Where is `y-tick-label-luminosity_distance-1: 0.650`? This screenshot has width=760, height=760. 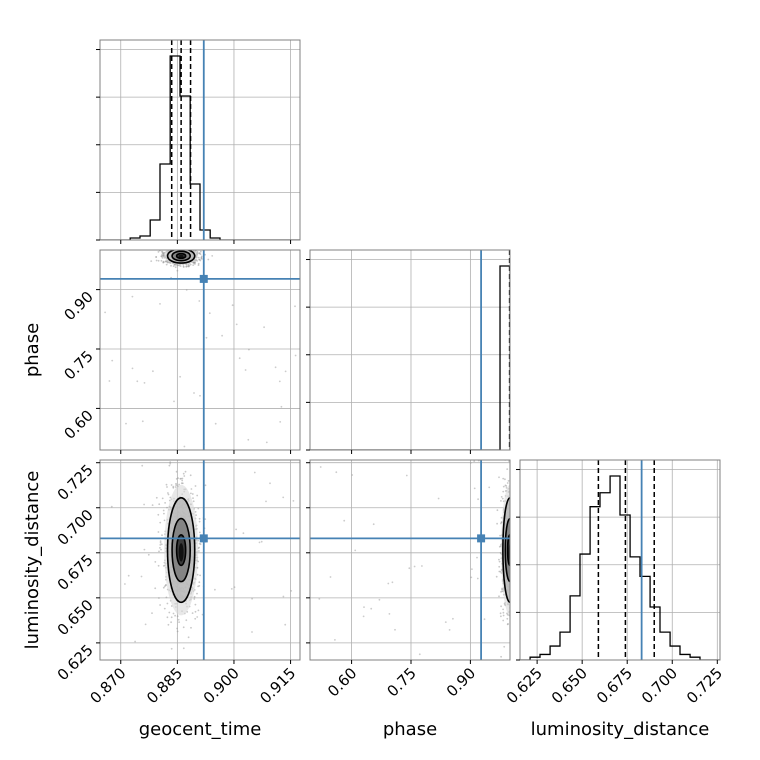
y-tick-label-luminosity_distance-1: 0.650 is located at coordinates (75, 617).